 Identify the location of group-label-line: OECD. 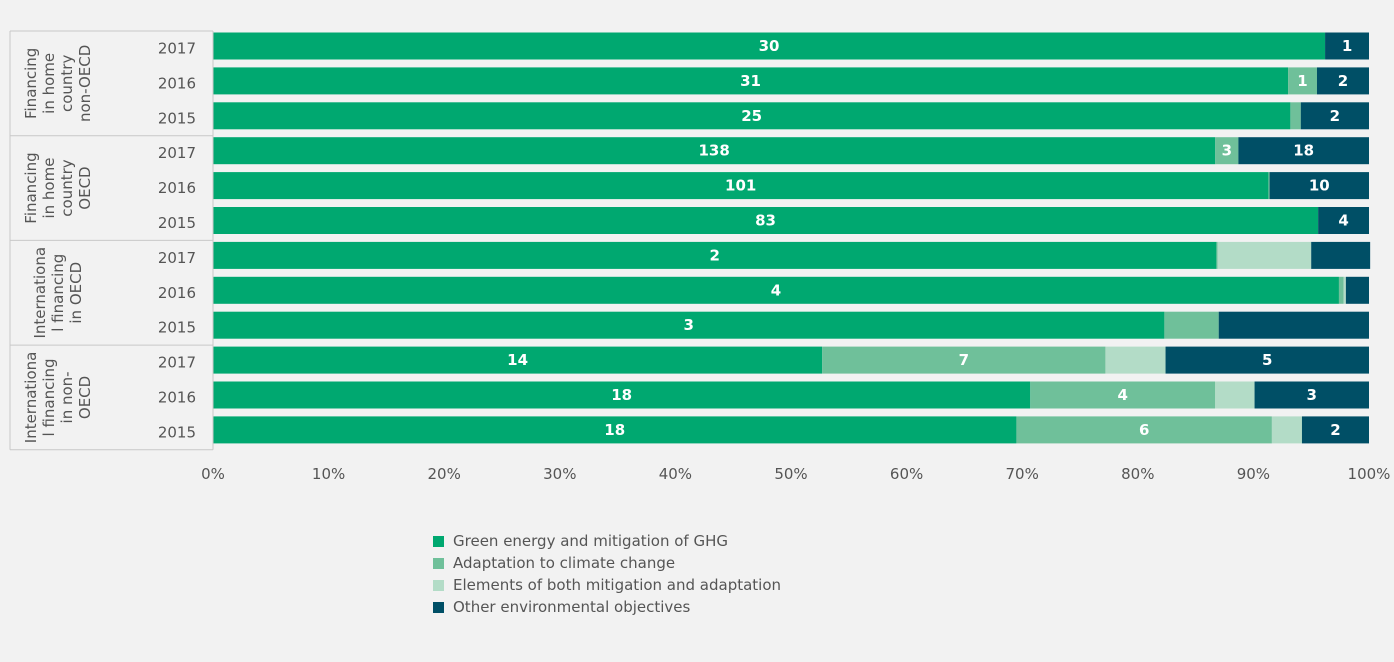
(85, 187).